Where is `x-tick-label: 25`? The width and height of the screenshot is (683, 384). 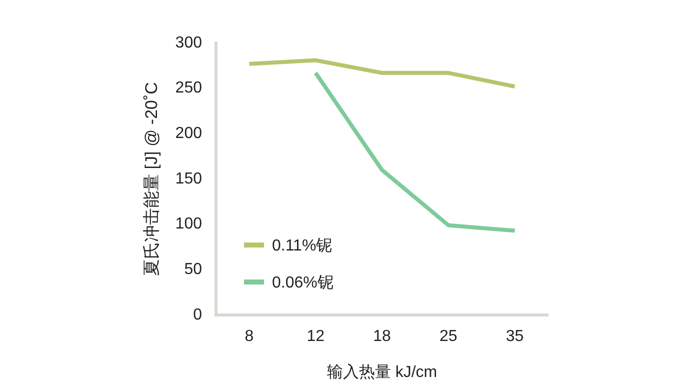 x-tick-label: 25 is located at coordinates (449, 337).